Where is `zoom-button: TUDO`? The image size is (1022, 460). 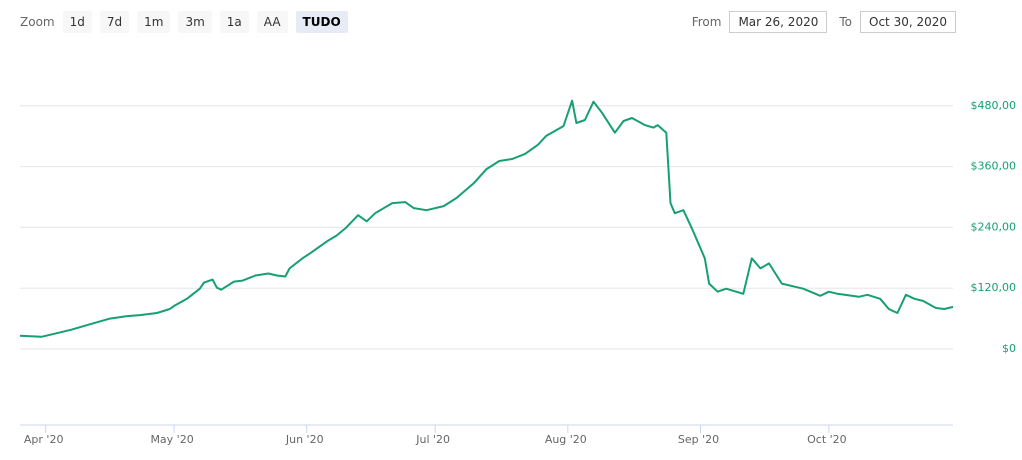
zoom-button: TUDO is located at coordinates (321, 22).